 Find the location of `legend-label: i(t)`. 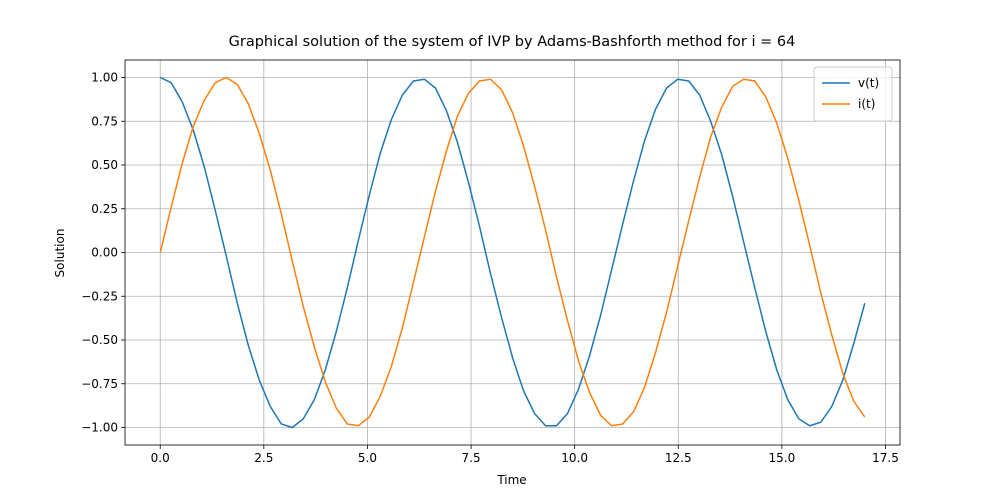

legend-label: i(t) is located at coordinates (866, 104).